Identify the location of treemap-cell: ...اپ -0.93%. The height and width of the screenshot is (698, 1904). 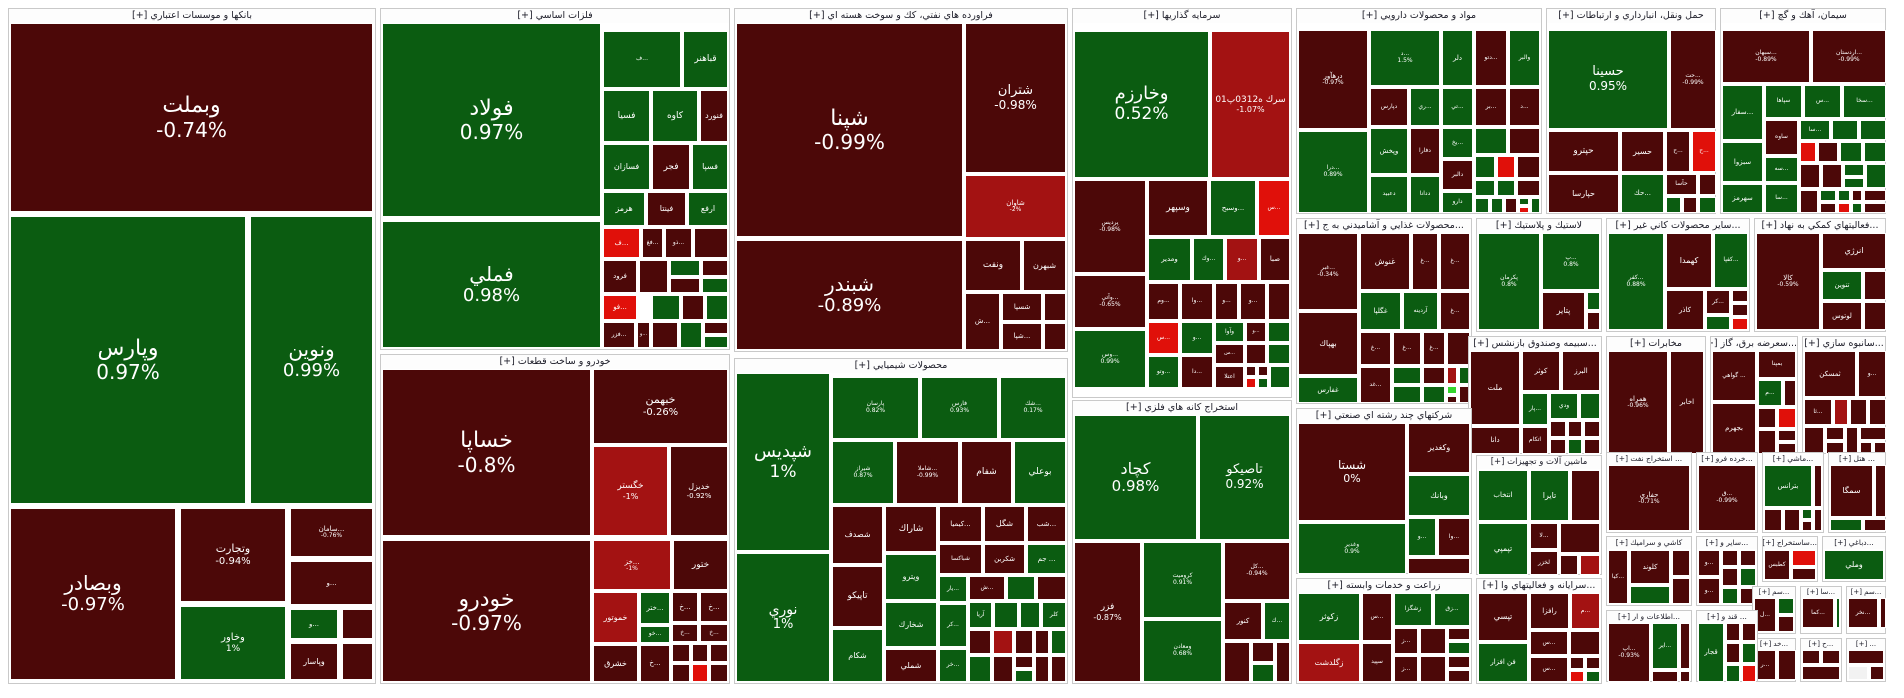
(1629, 652).